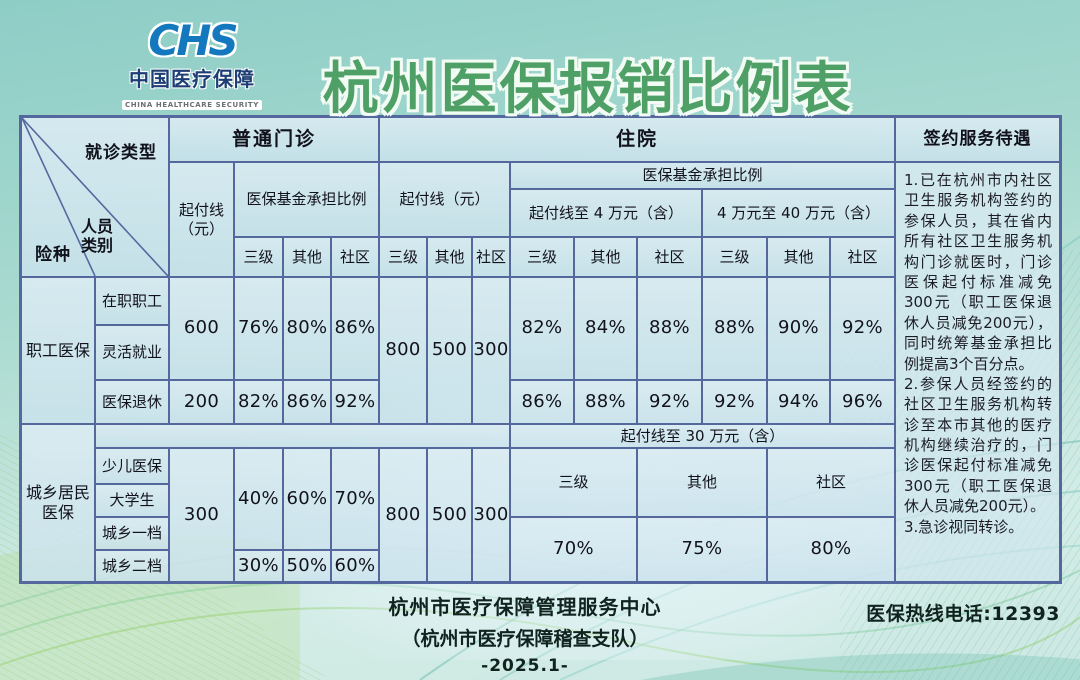  Describe the element at coordinates (606, 213) in the screenshot. I see `header-ip-tier1: 起付线至 4 万元（含）` at that location.